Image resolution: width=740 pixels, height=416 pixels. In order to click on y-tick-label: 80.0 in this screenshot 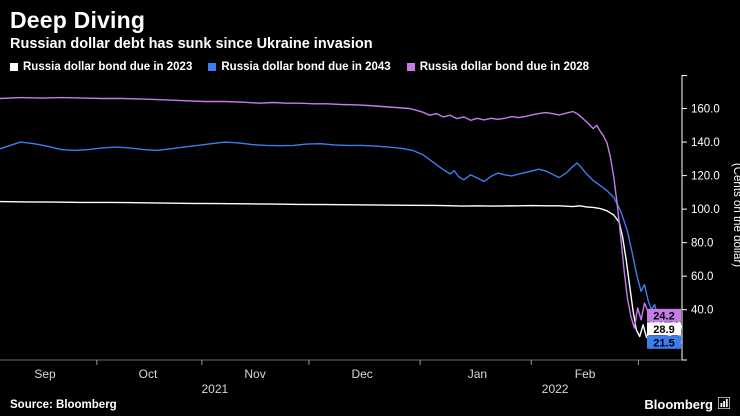, I will do `click(702, 244)`.